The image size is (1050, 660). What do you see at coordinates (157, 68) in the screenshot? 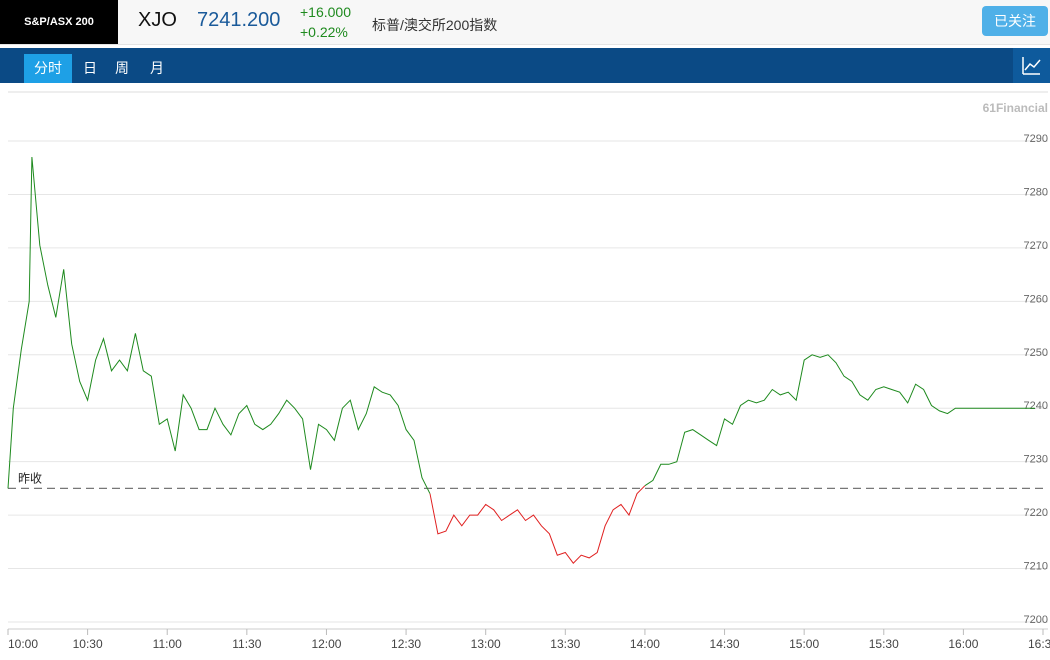
I see `tab: 月` at bounding box center [157, 68].